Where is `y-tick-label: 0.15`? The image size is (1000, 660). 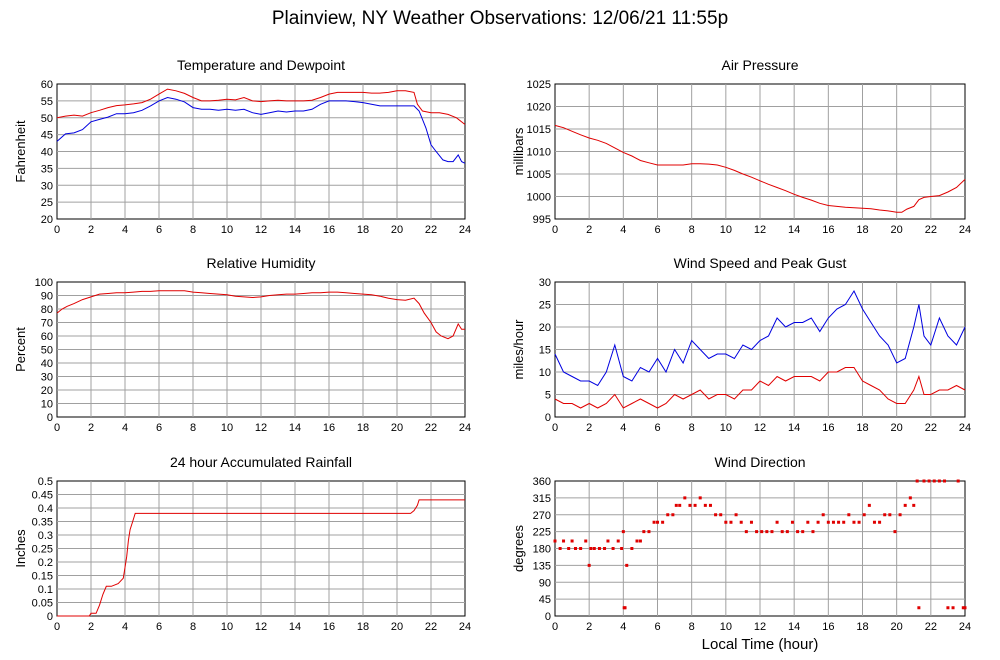
y-tick-label: 0.15 is located at coordinates (42, 577).